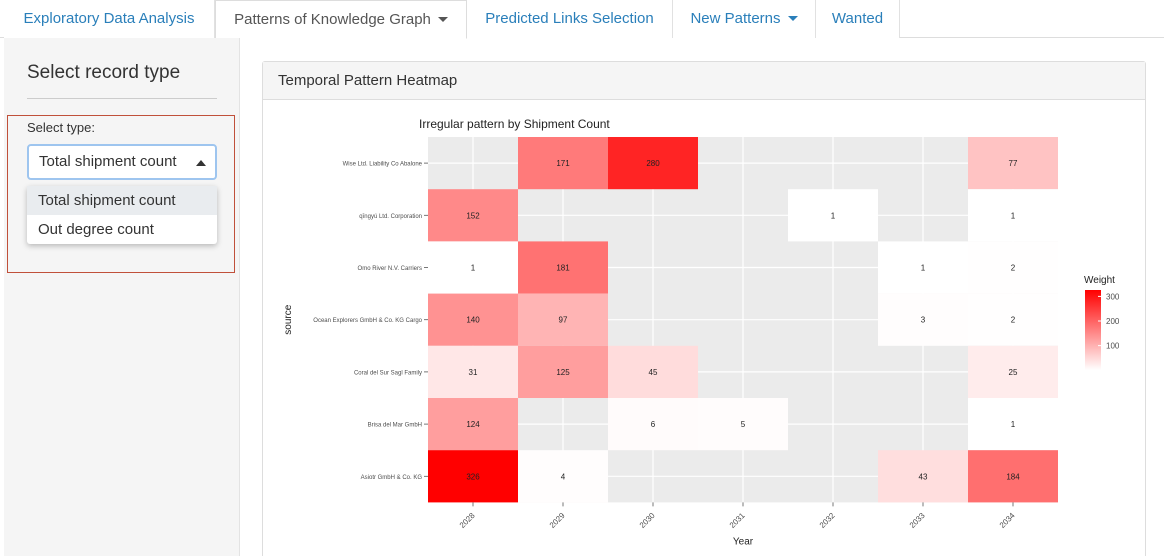 The height and width of the screenshot is (556, 1164). I want to click on select-type-label: Select type:, so click(61, 127).